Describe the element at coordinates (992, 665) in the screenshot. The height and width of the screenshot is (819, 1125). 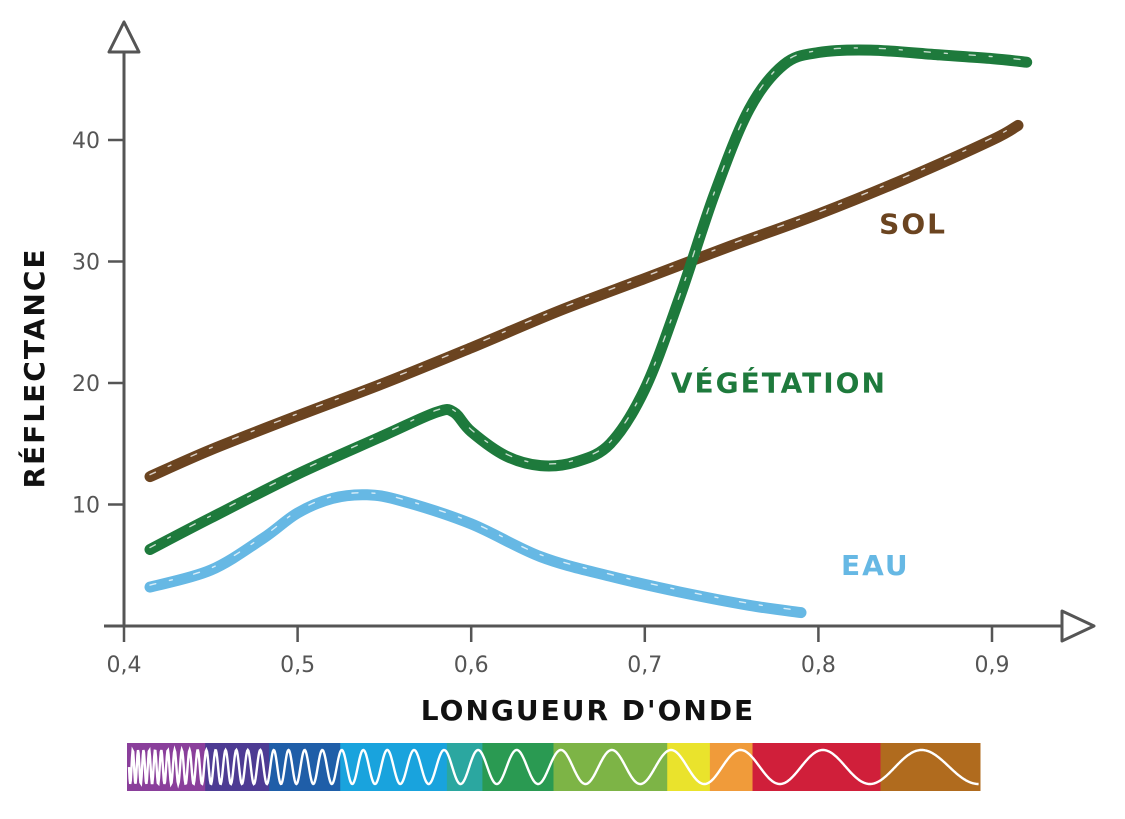
I see `x-tick-label: 0,9` at that location.